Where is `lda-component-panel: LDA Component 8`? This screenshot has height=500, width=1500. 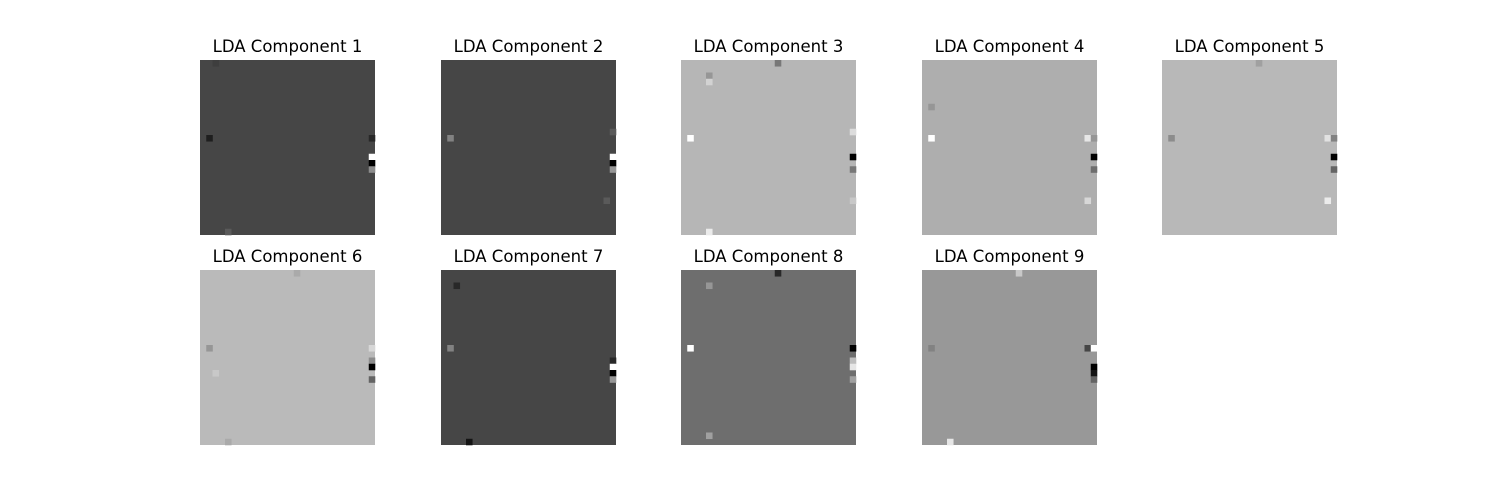 lda-component-panel: LDA Component 8 is located at coordinates (769, 346).